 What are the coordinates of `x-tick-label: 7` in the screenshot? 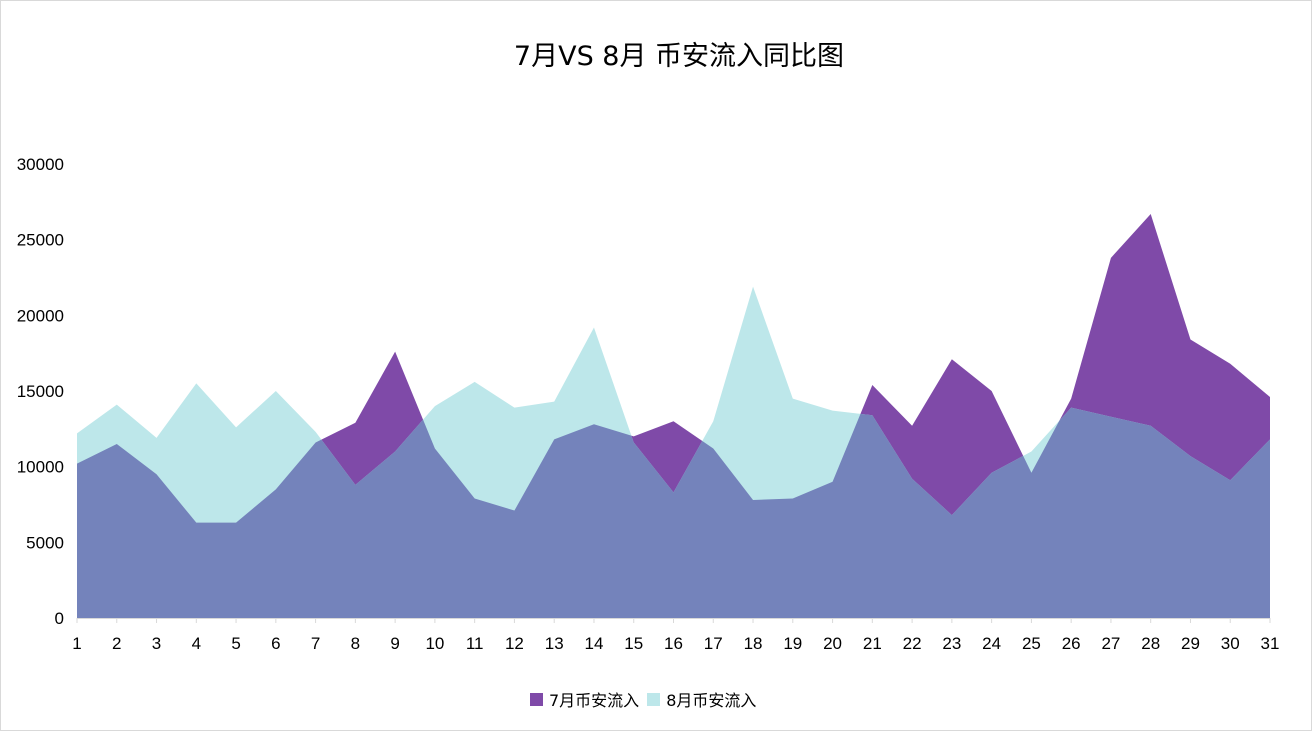 It's located at (315, 643).